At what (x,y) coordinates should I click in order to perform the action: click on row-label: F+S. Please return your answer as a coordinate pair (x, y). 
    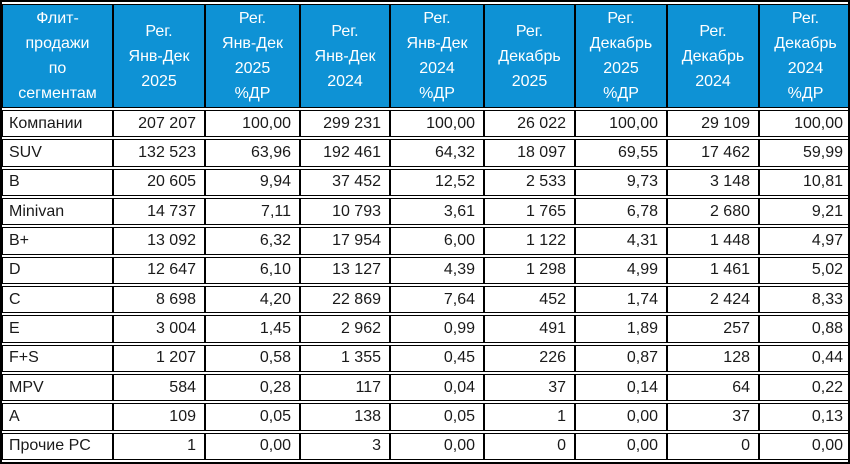
    Looking at the image, I should click on (57, 358).